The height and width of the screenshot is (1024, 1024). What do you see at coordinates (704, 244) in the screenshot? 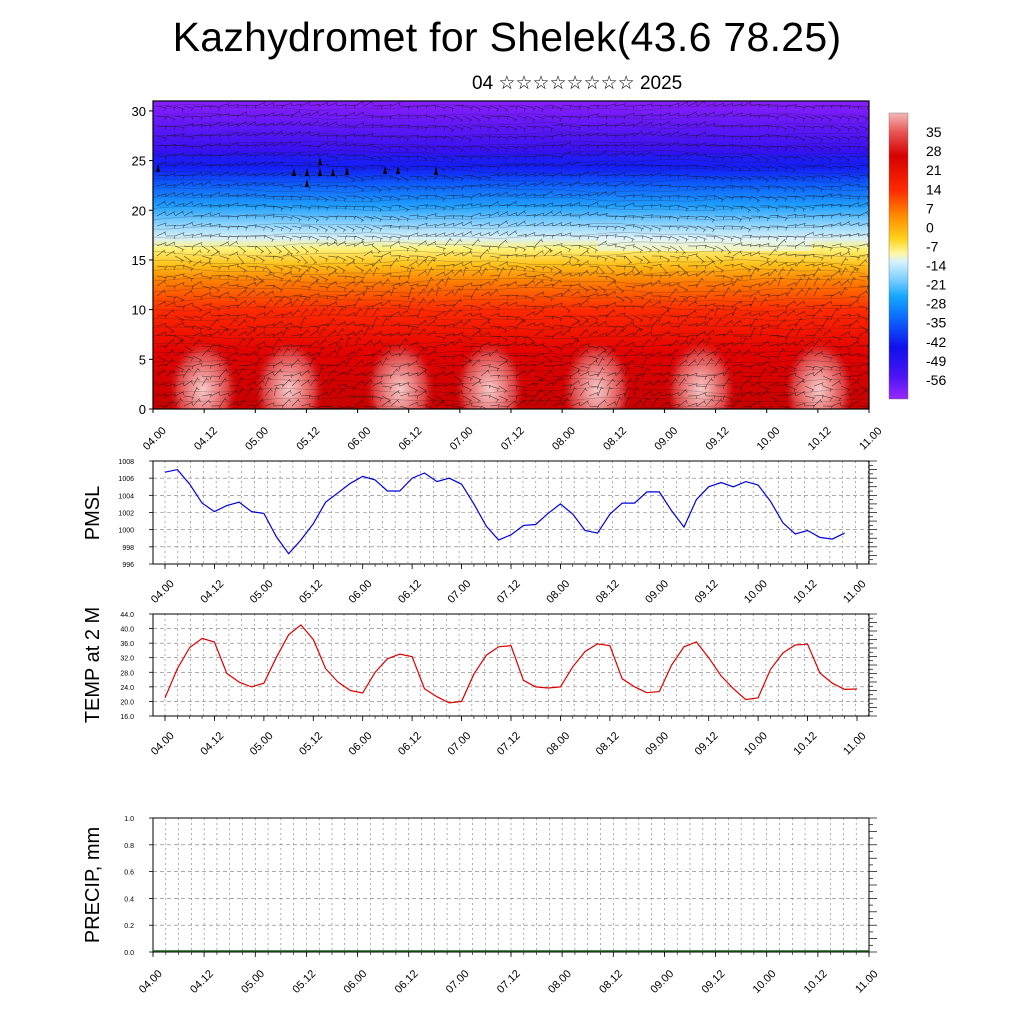
I see `mid-level-cool-patch` at bounding box center [704, 244].